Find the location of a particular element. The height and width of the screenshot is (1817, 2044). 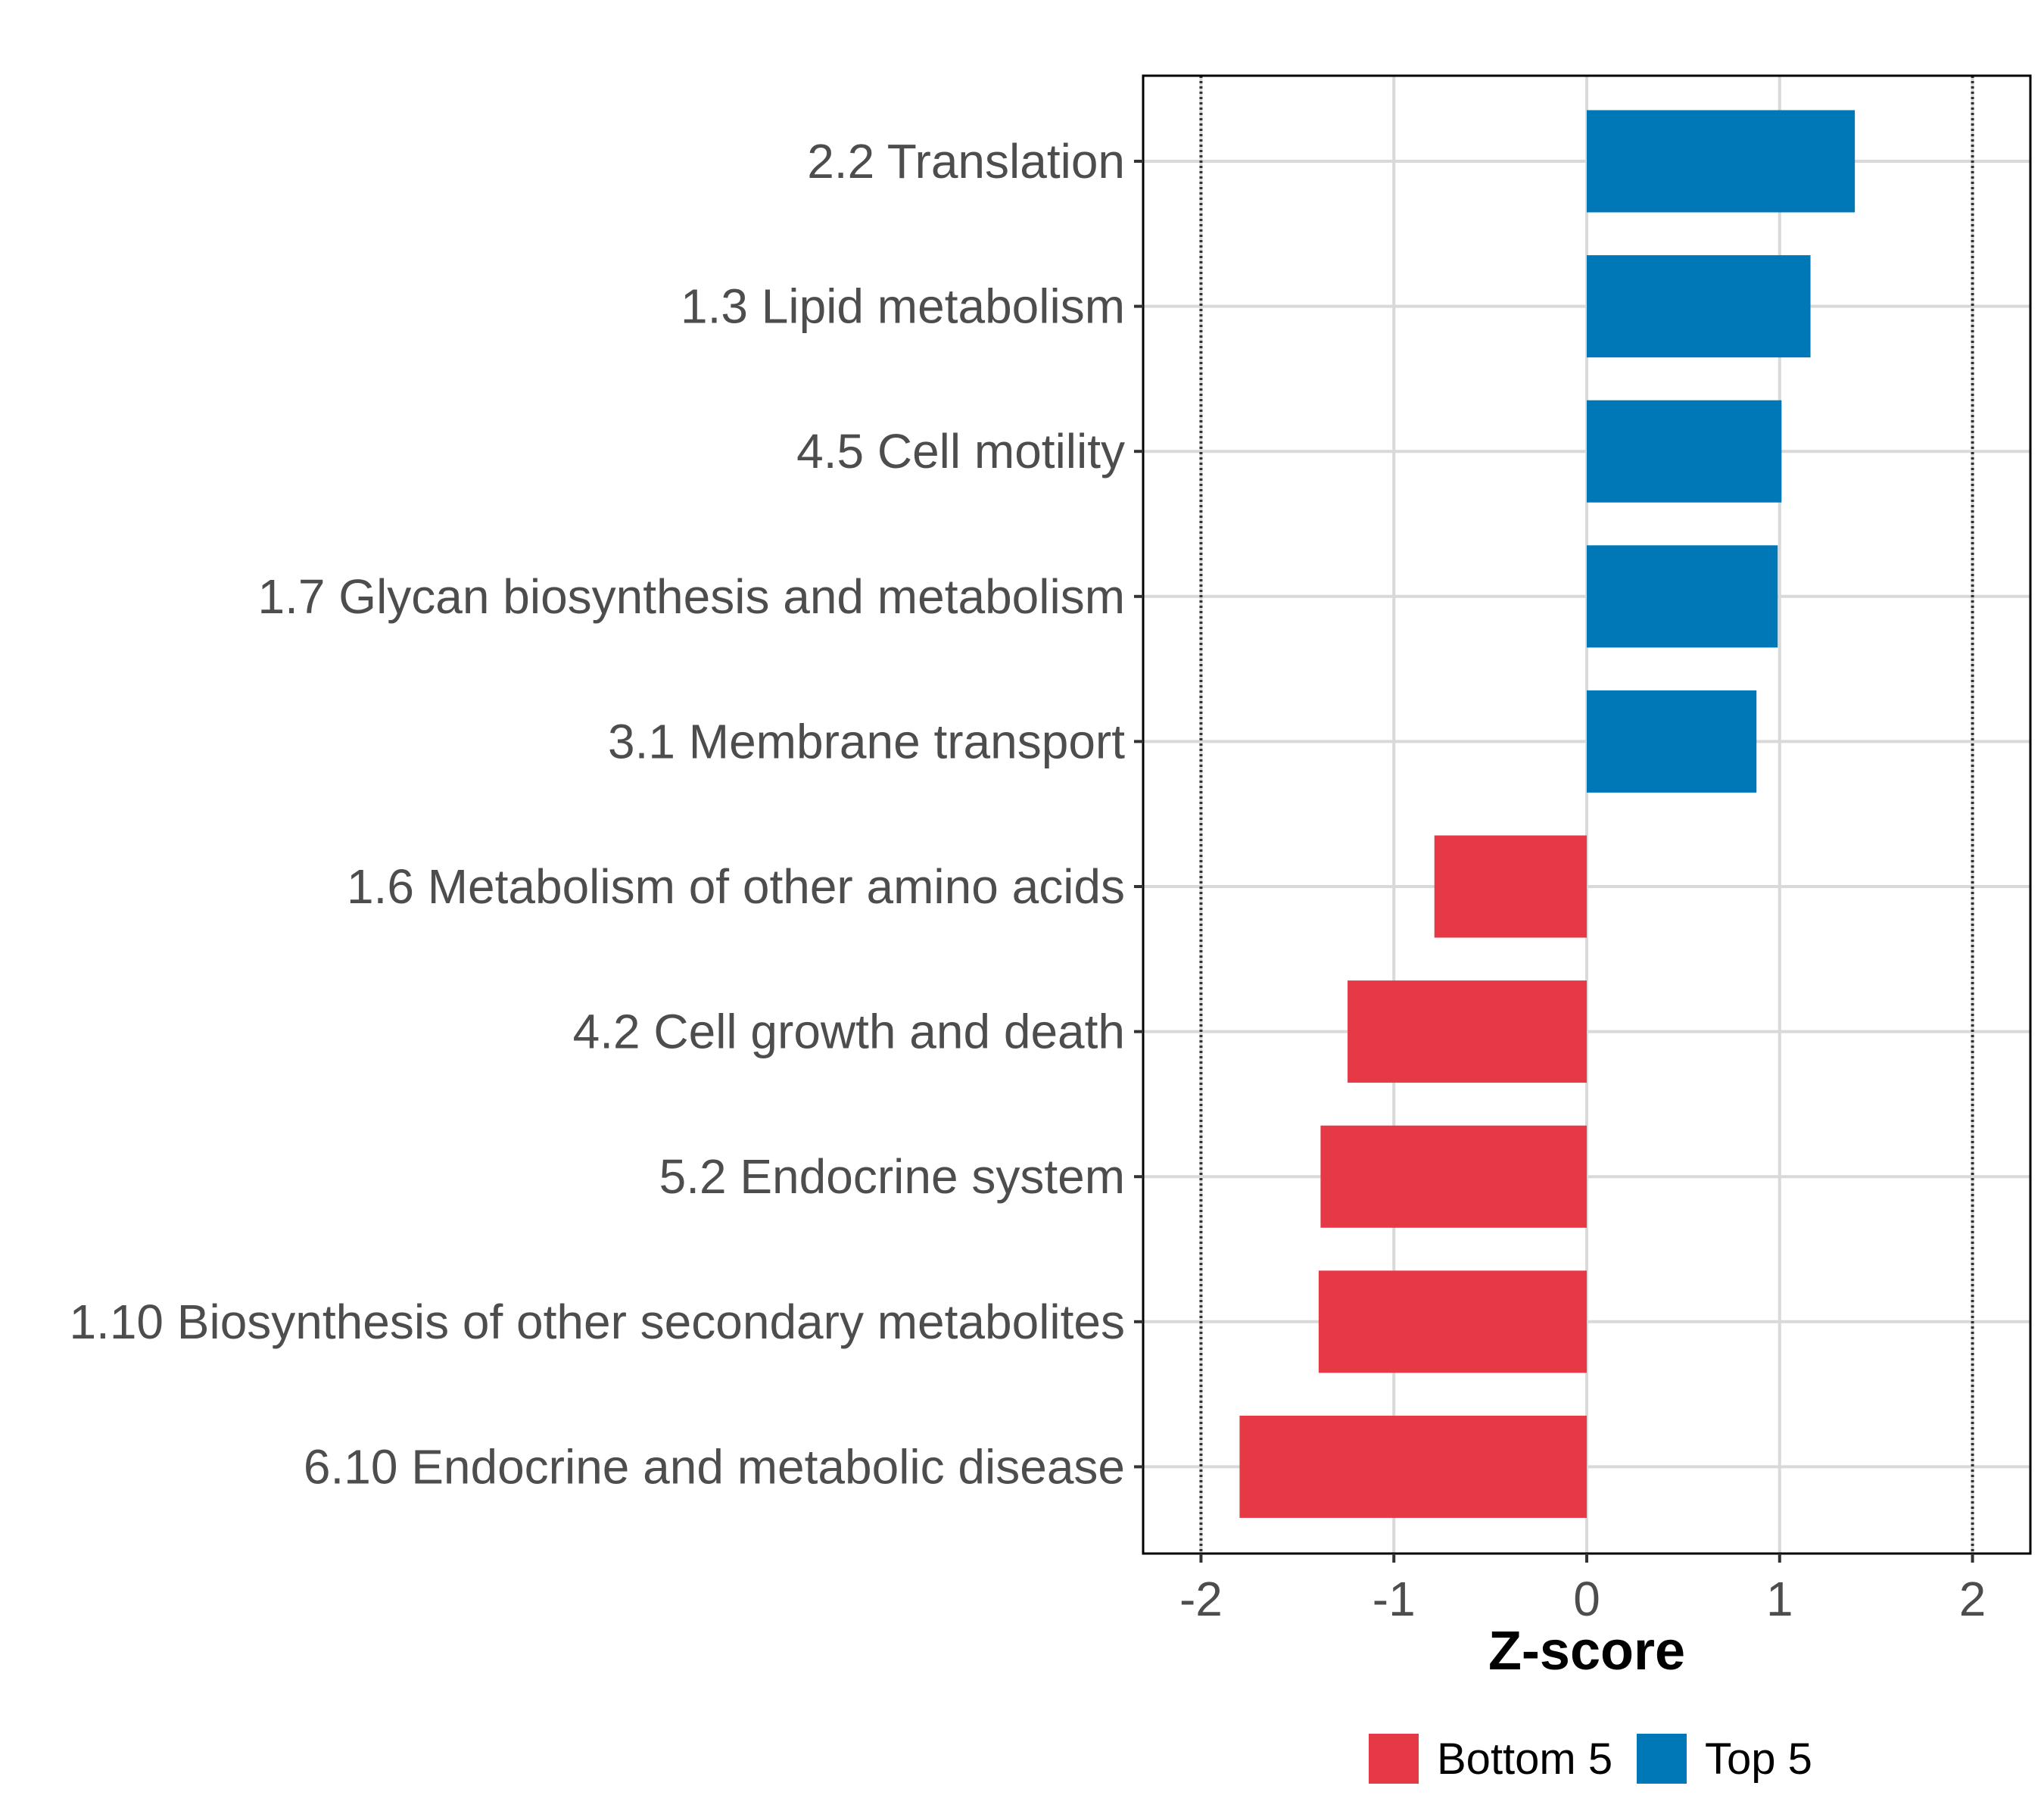

legend: Bottom 5 Top 5 is located at coordinates (1590, 1759).